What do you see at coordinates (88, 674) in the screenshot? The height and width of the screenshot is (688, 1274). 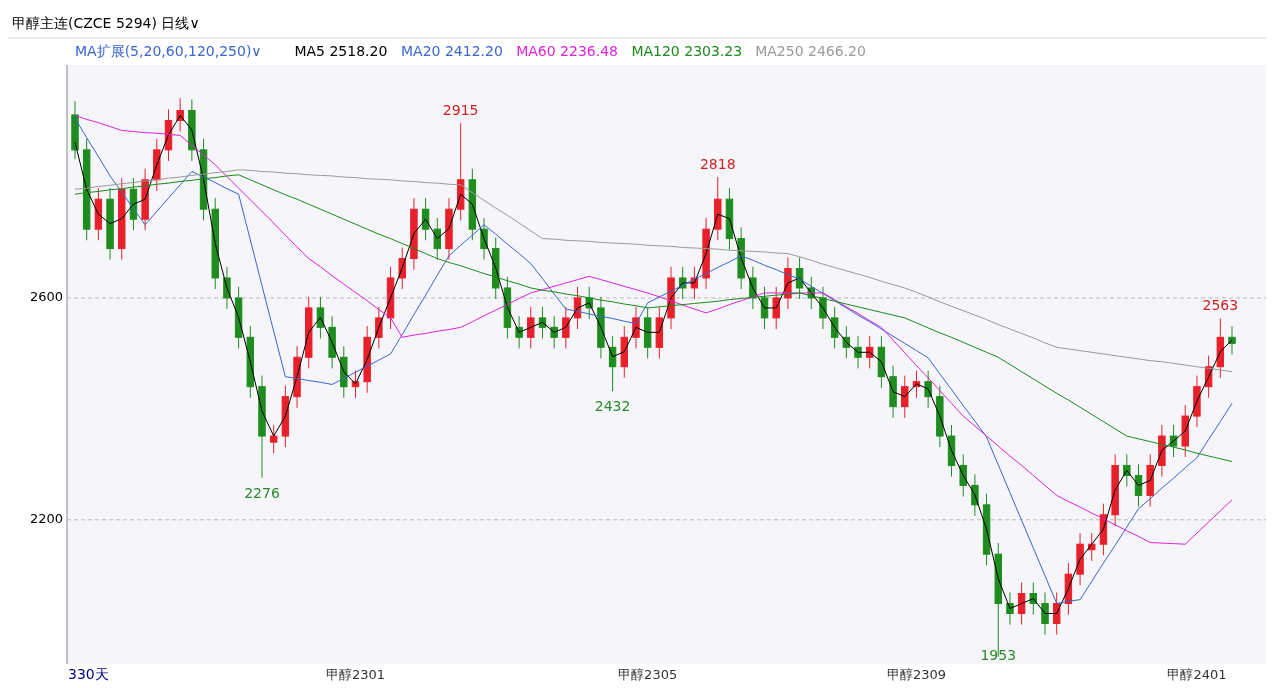 I see `text: 330天` at bounding box center [88, 674].